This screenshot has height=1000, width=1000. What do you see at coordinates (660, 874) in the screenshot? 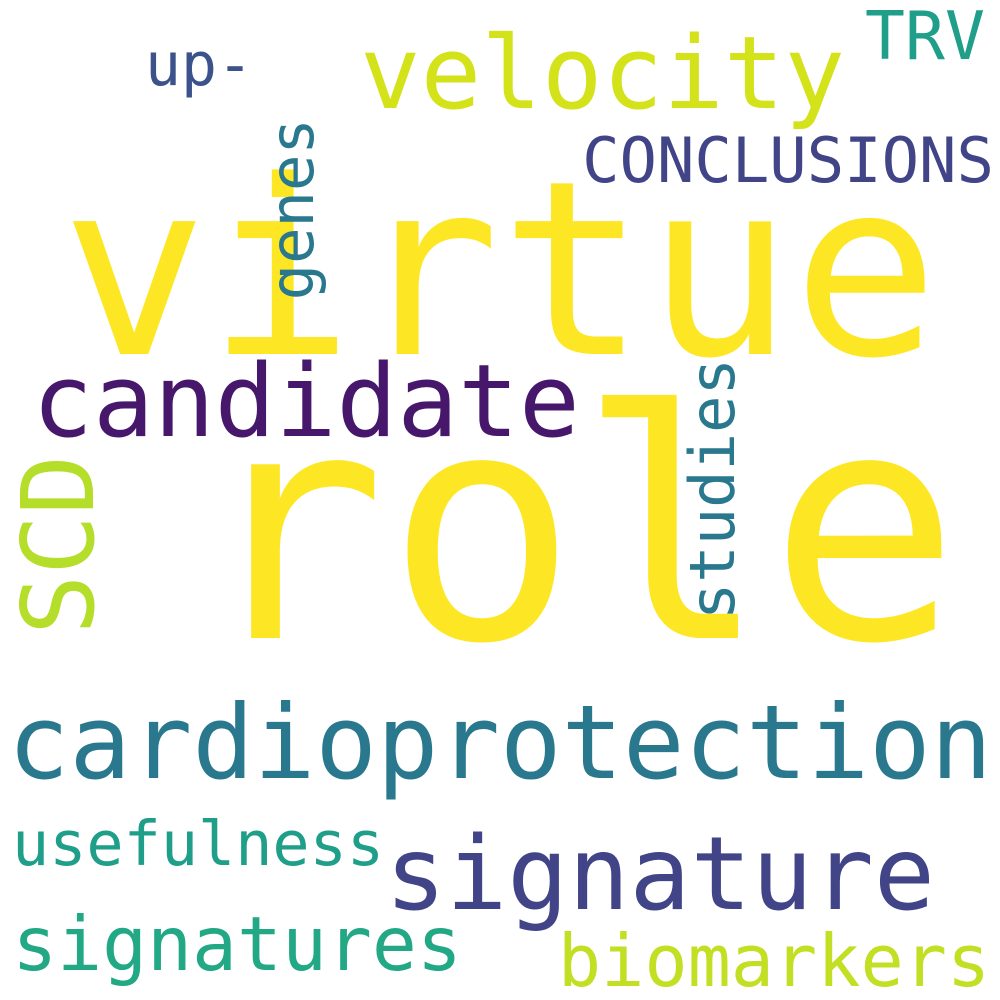
I see `word-signature: signature` at bounding box center [660, 874].